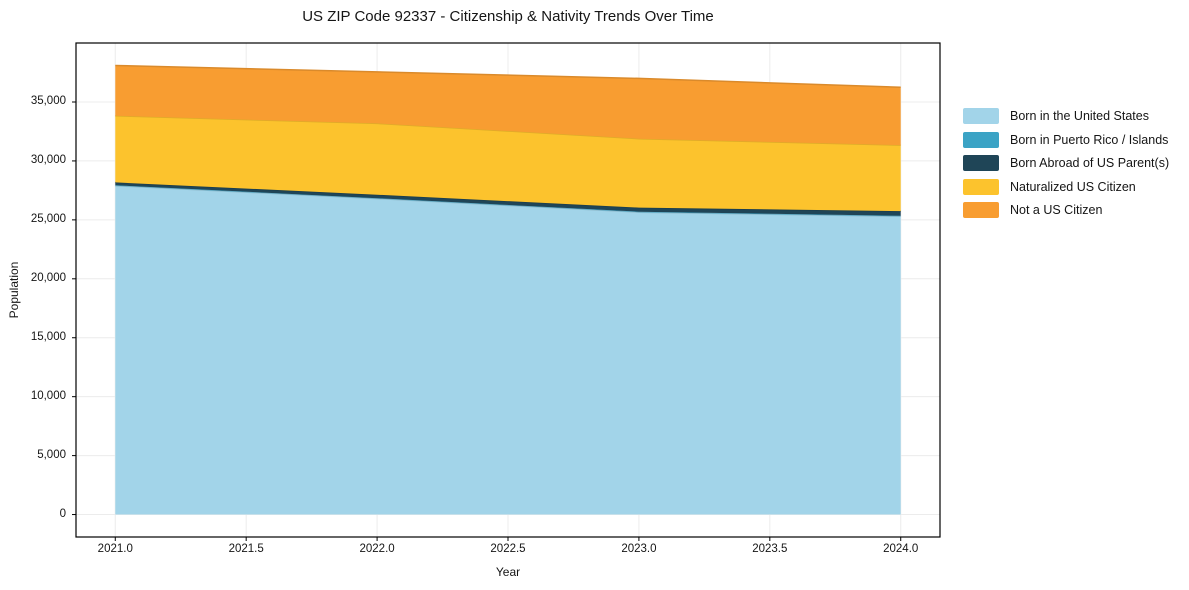 The width and height of the screenshot is (1189, 590). What do you see at coordinates (48, 277) in the screenshot?
I see `y-tick-label: 20,000` at bounding box center [48, 277].